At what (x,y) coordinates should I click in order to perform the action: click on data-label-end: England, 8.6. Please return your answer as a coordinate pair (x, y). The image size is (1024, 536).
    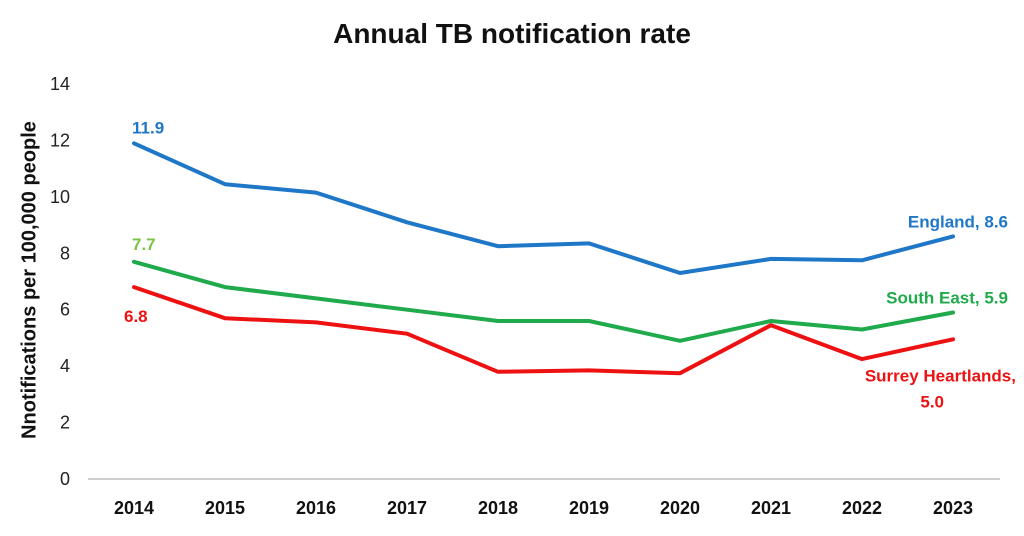
    Looking at the image, I should click on (958, 221).